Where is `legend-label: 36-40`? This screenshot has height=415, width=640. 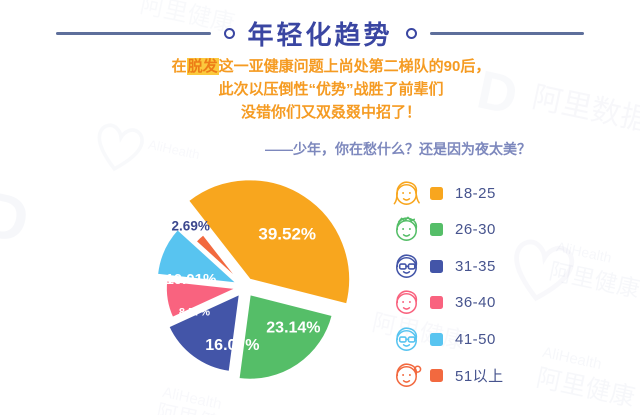 legend-label: 36-40 is located at coordinates (475, 302).